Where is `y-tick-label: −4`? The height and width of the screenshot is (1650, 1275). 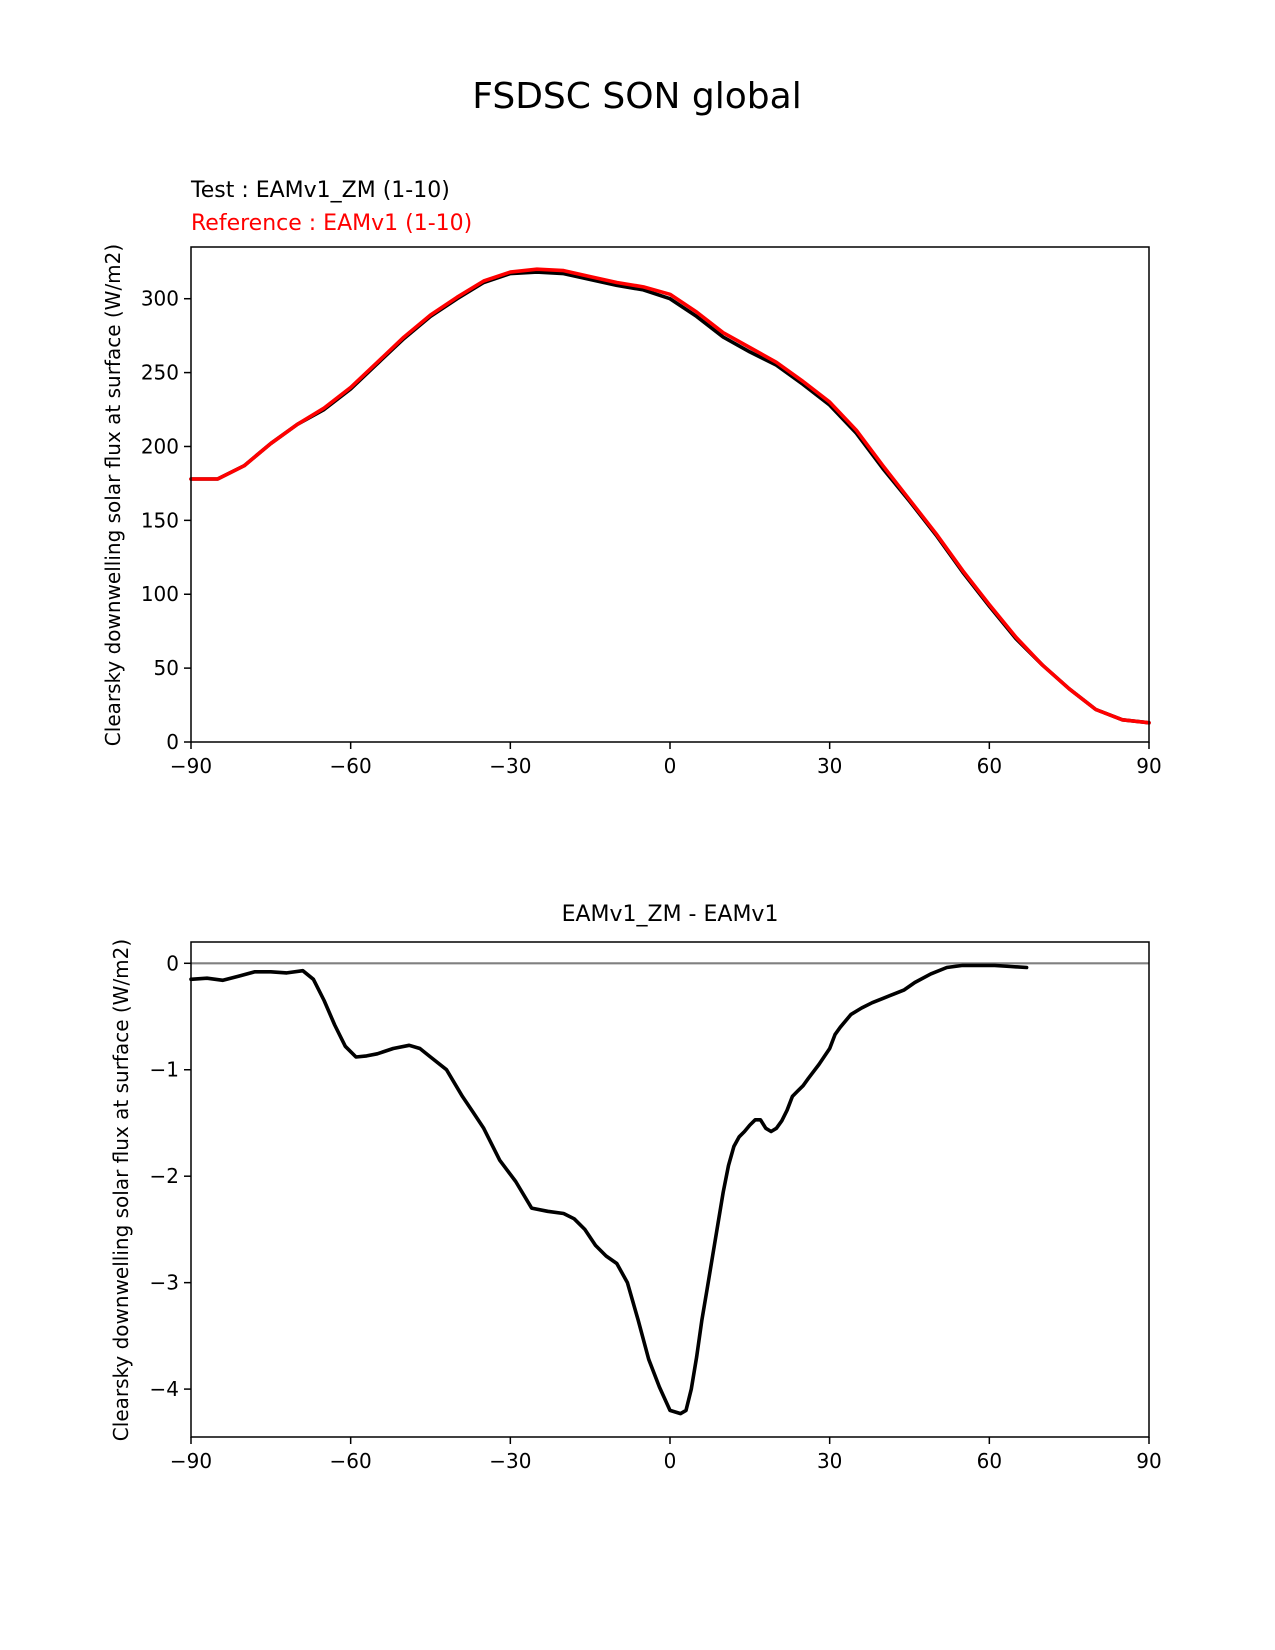 y-tick-label: −4 is located at coordinates (164, 1389).